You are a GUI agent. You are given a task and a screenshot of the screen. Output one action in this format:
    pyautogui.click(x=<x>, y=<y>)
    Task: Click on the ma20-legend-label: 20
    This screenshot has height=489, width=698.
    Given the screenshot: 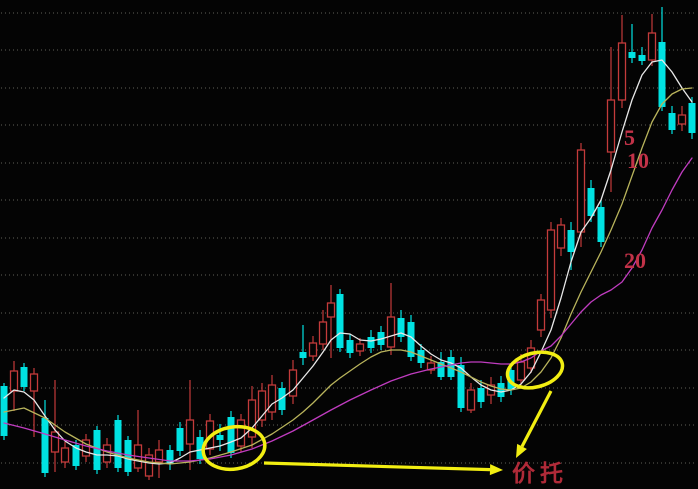 What is the action you would take?
    pyautogui.click(x=635, y=260)
    